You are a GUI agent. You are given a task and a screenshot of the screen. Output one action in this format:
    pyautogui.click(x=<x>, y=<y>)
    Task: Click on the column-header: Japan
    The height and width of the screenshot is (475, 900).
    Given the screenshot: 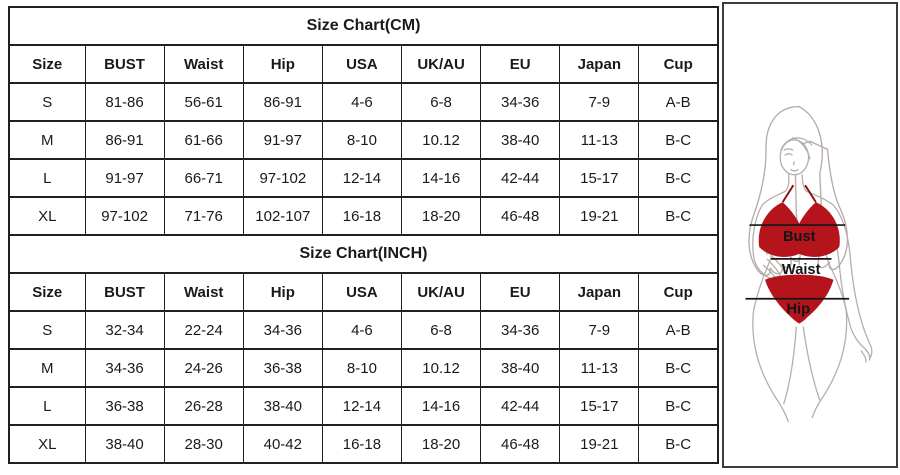 What is the action you would take?
    pyautogui.click(x=599, y=292)
    